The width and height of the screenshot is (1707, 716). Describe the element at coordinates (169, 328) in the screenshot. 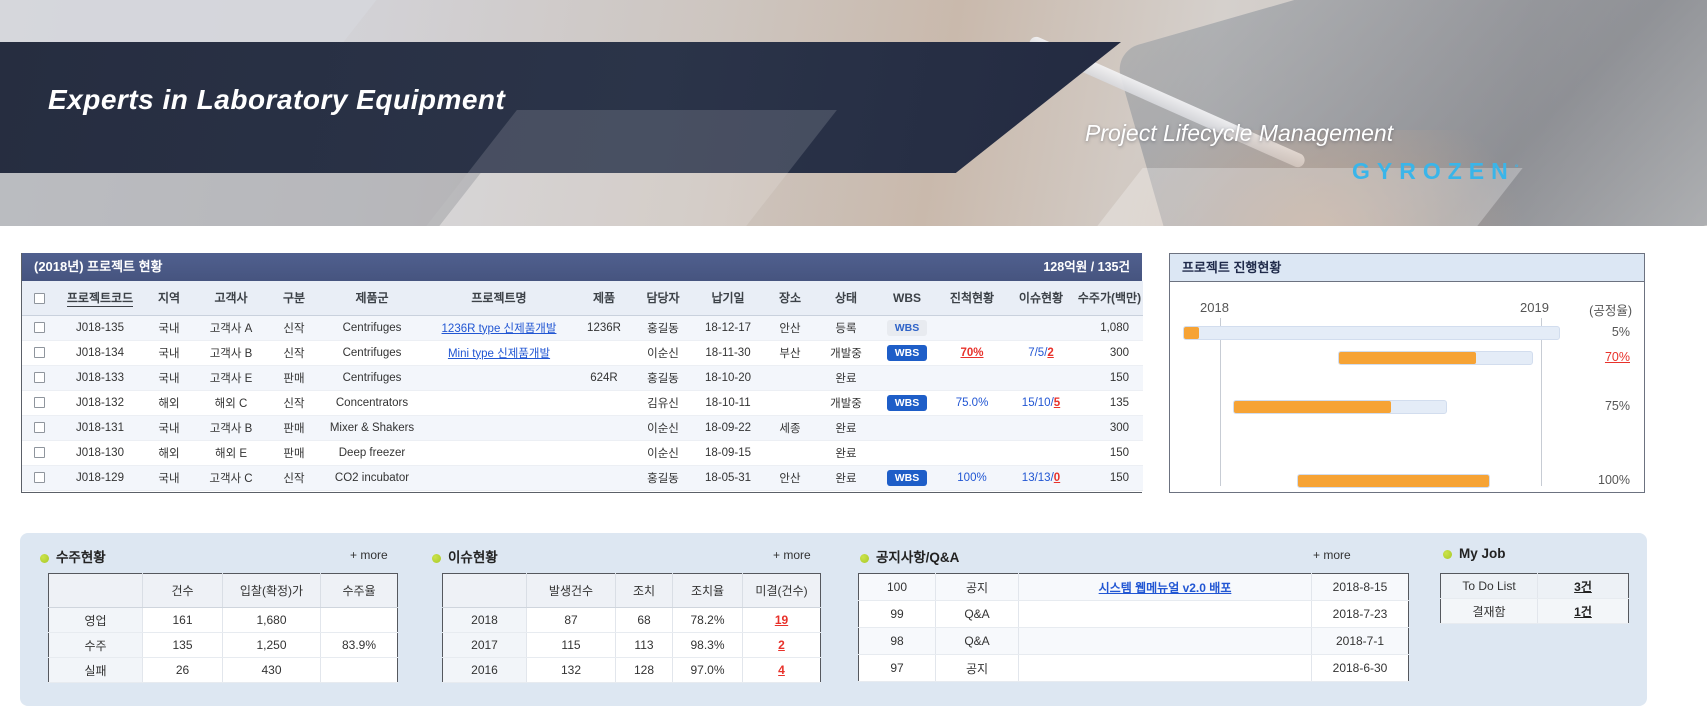

I see `cell-region: 국내` at that location.